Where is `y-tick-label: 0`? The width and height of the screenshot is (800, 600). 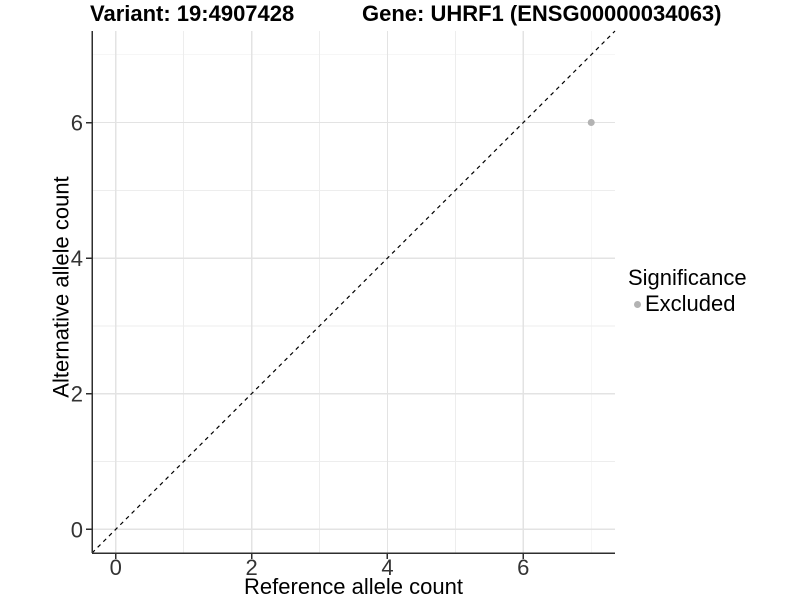 y-tick-label: 0 is located at coordinates (77, 529).